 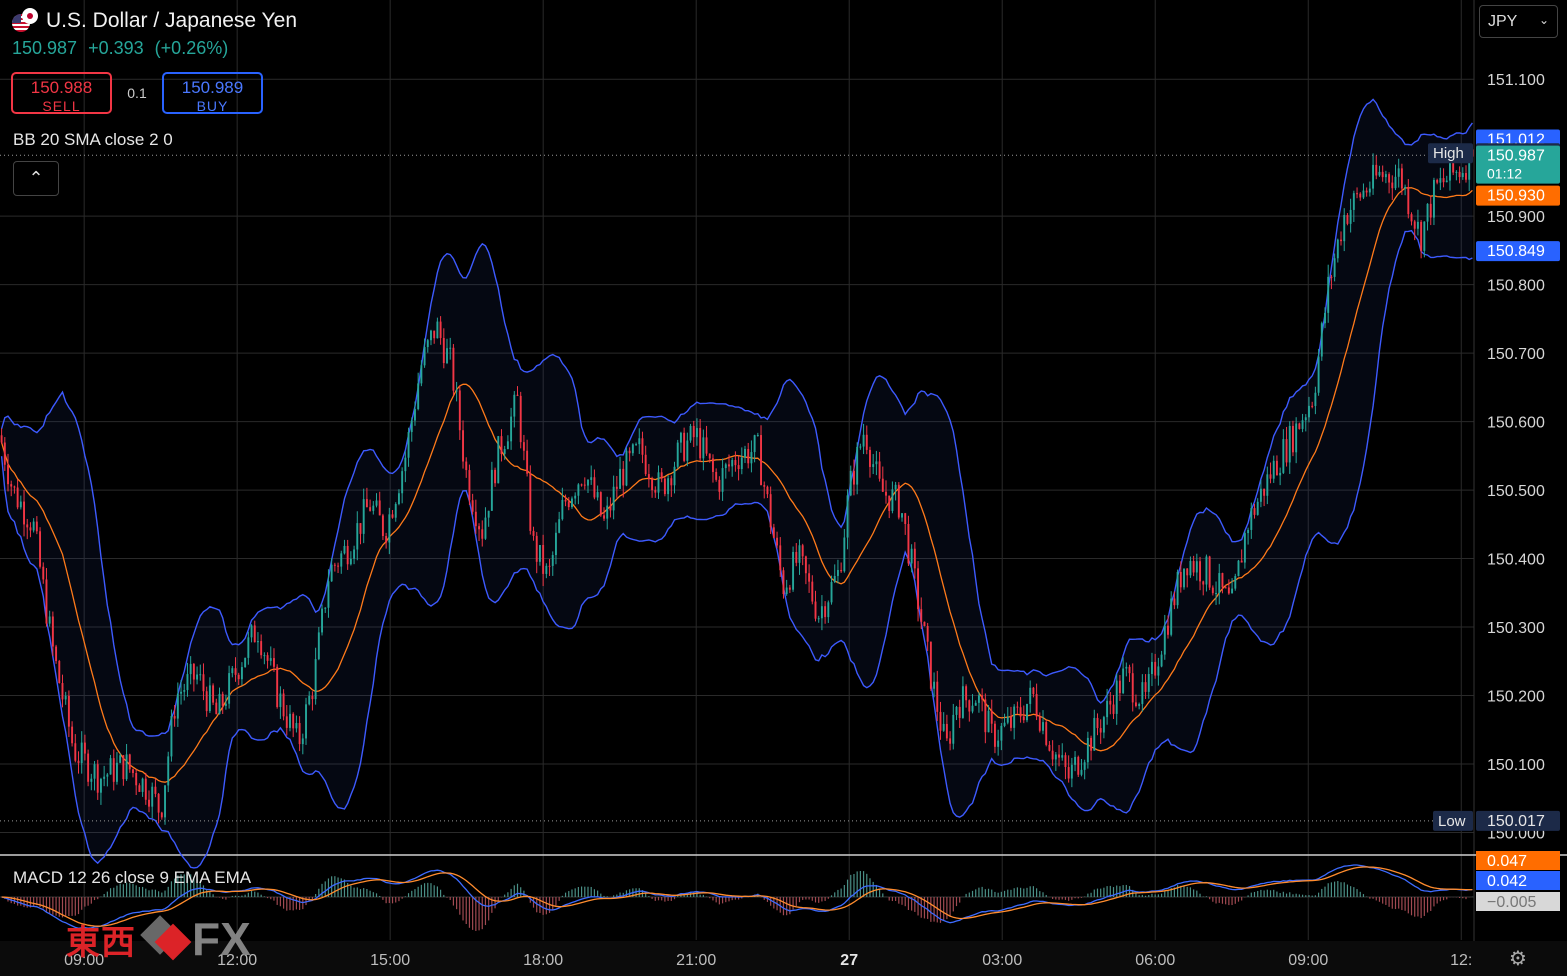 I want to click on macd-hist-badge-value: −0.005, so click(x=1511, y=902).